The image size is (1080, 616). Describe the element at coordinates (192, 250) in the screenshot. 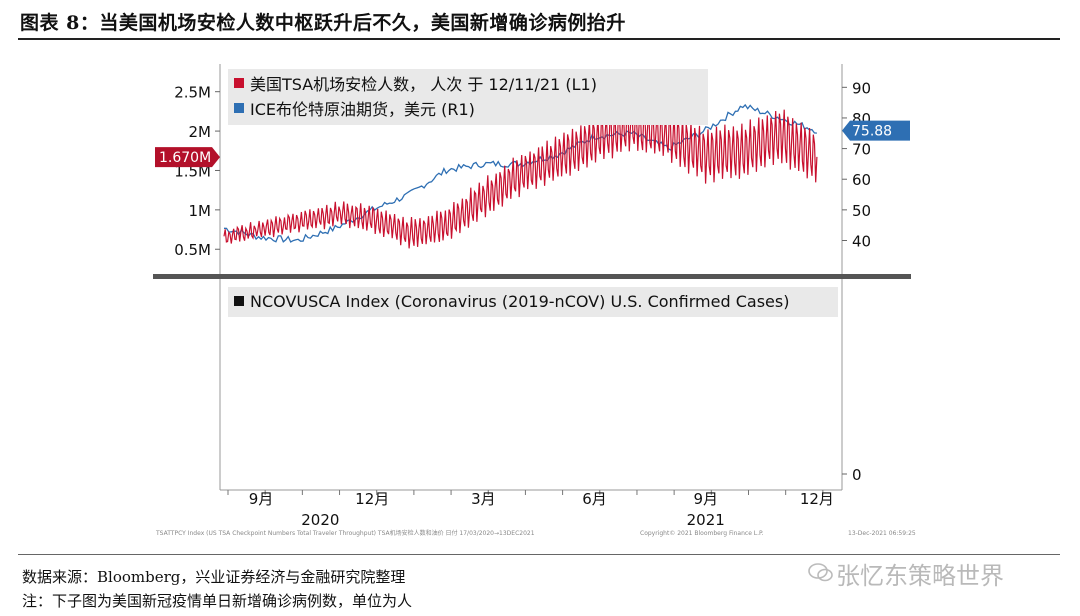

I see `left-axis-tick-label: 0.5M` at that location.